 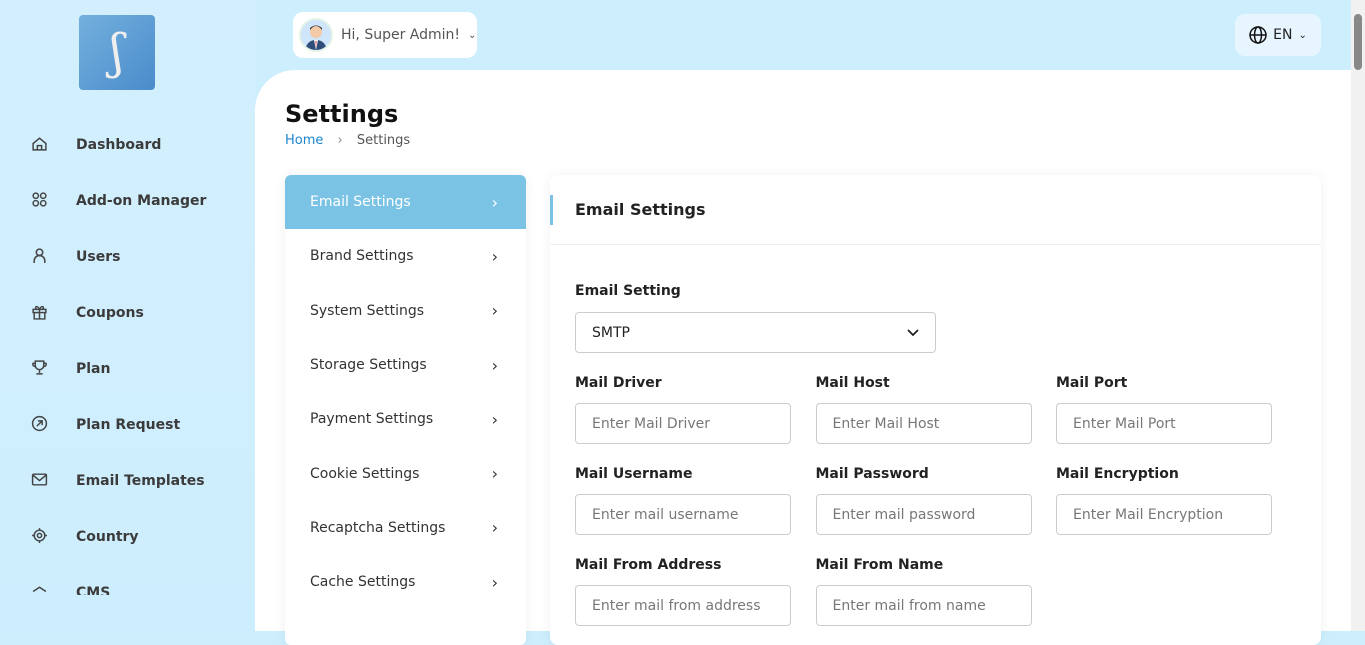 What do you see at coordinates (634, 474) in the screenshot?
I see `mail-username-label: Mail Username` at bounding box center [634, 474].